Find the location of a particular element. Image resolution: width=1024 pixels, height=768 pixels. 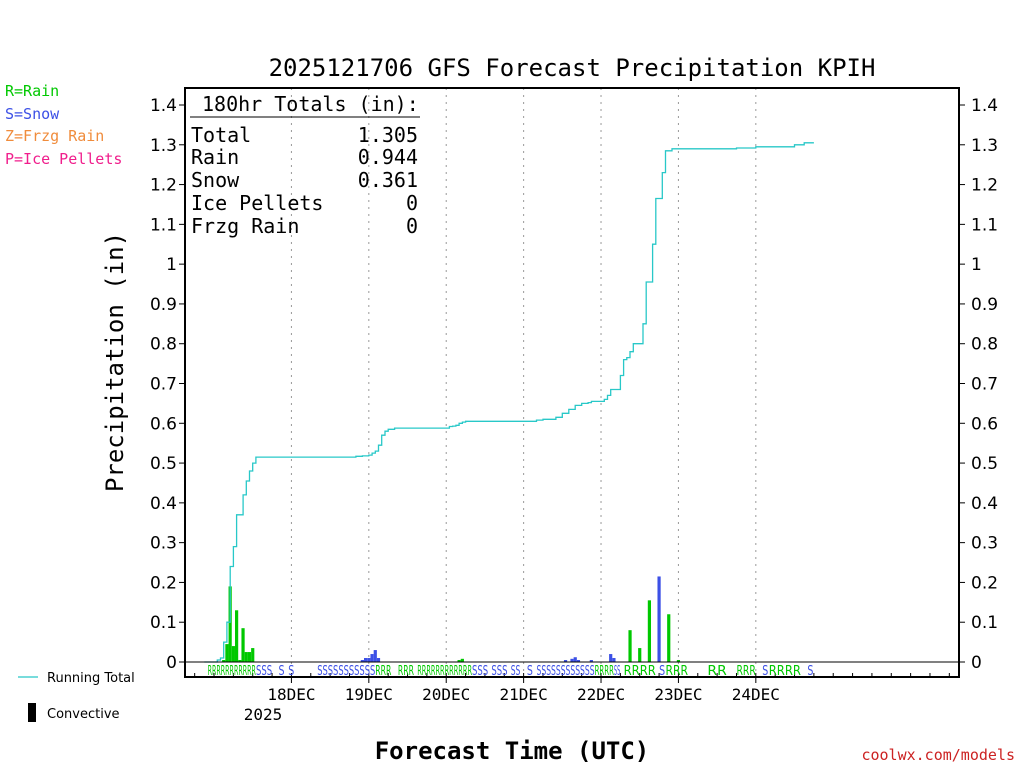

y-tick-label-right: 0.8 is located at coordinates (984, 345).